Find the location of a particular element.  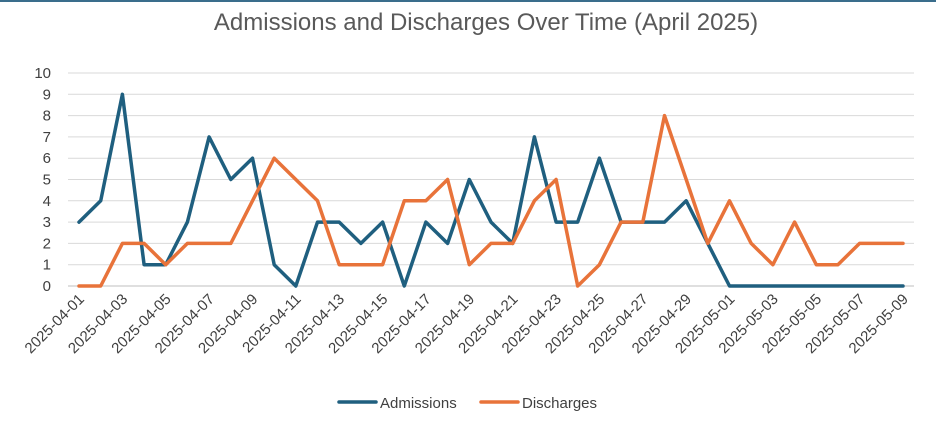

legend-label-admissions: Admissions is located at coordinates (418, 403).